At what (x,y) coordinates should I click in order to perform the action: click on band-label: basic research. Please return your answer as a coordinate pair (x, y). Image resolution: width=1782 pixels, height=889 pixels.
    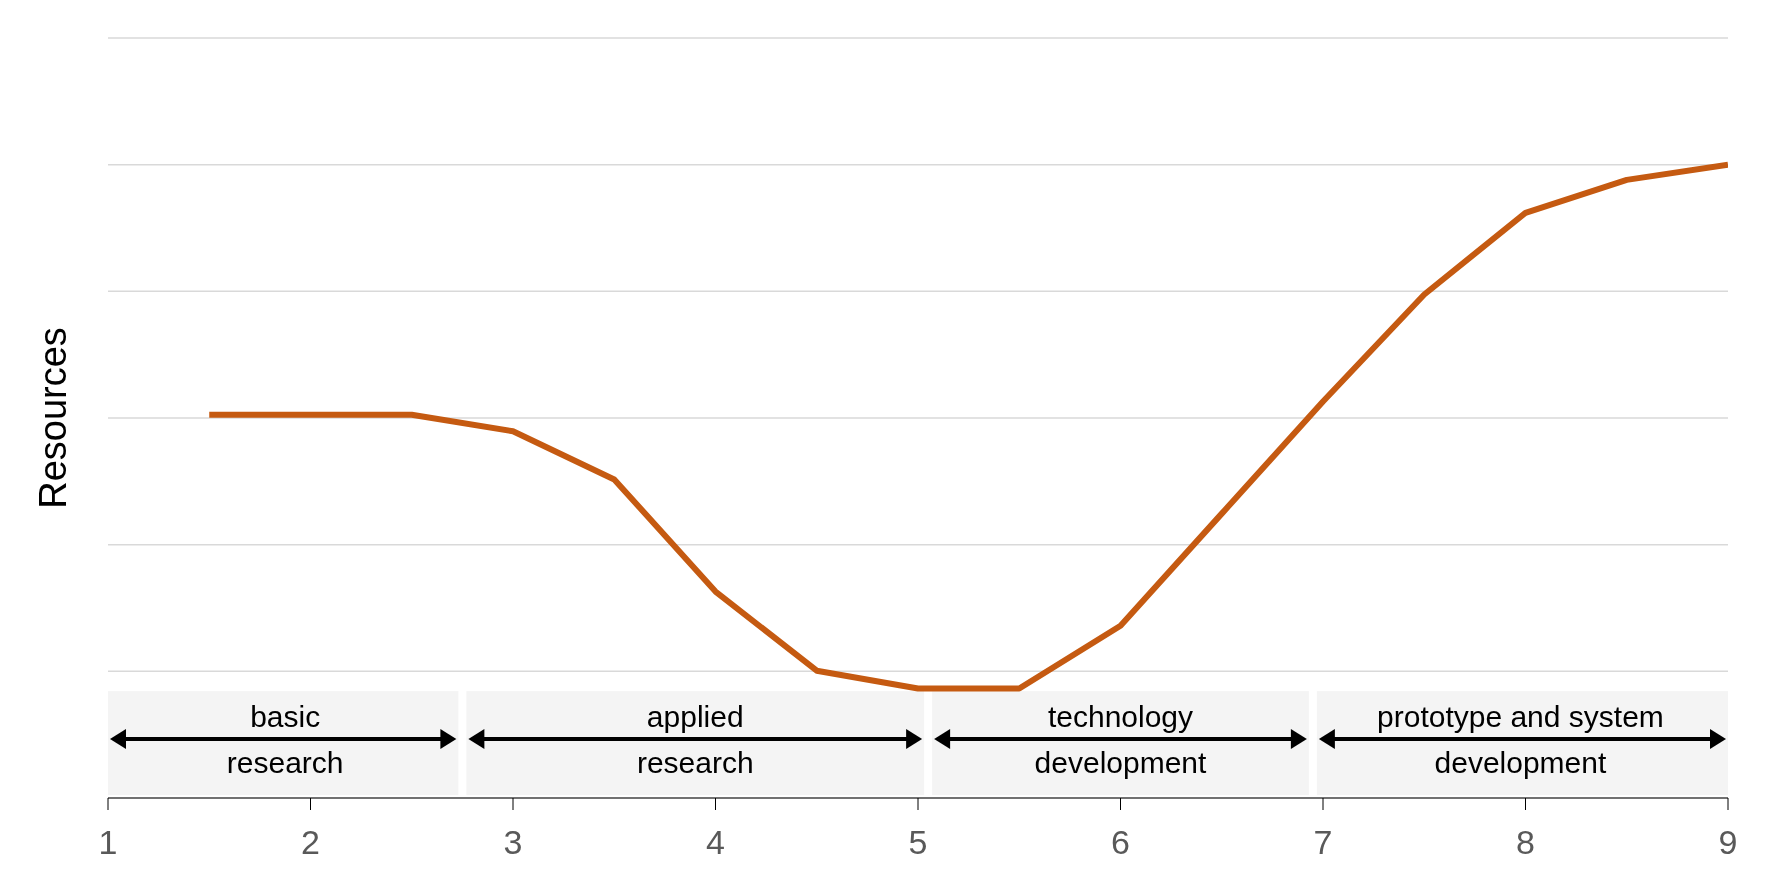
    Looking at the image, I should click on (285, 740).